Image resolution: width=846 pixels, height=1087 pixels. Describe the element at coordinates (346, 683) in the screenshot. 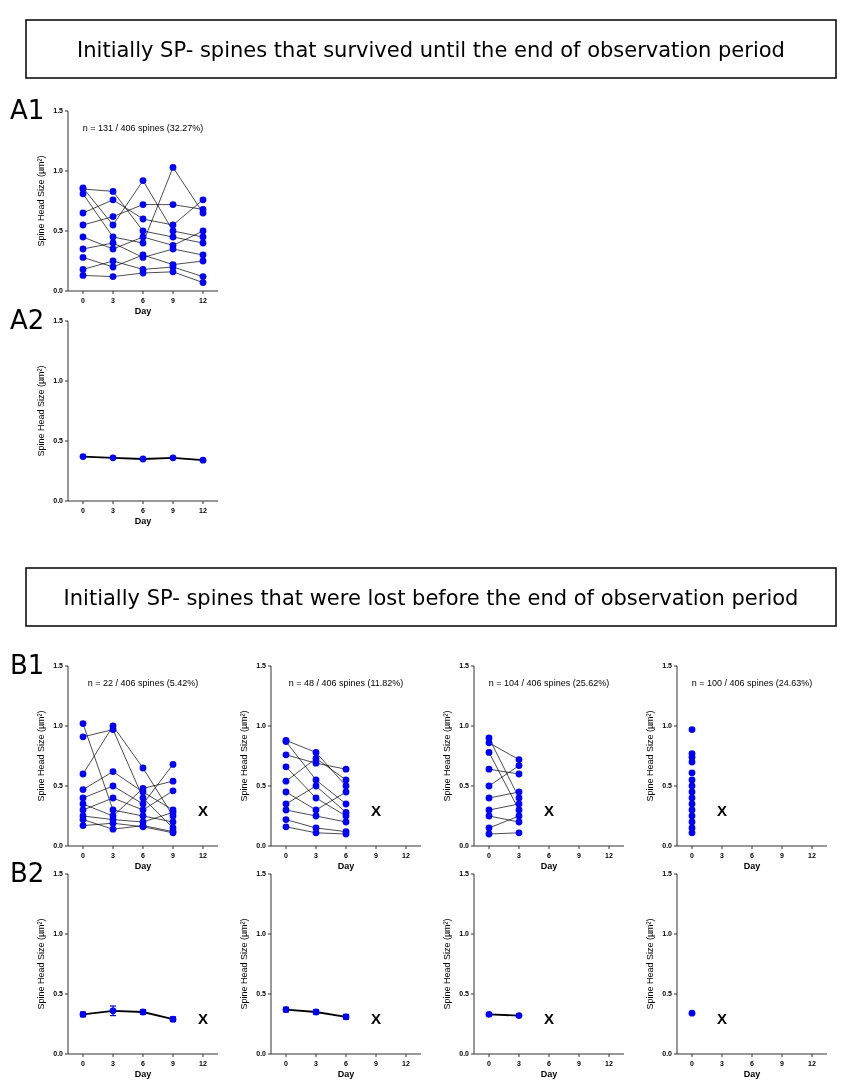

I see `annotation: n = 48 / 406 spines (11.82%)` at that location.